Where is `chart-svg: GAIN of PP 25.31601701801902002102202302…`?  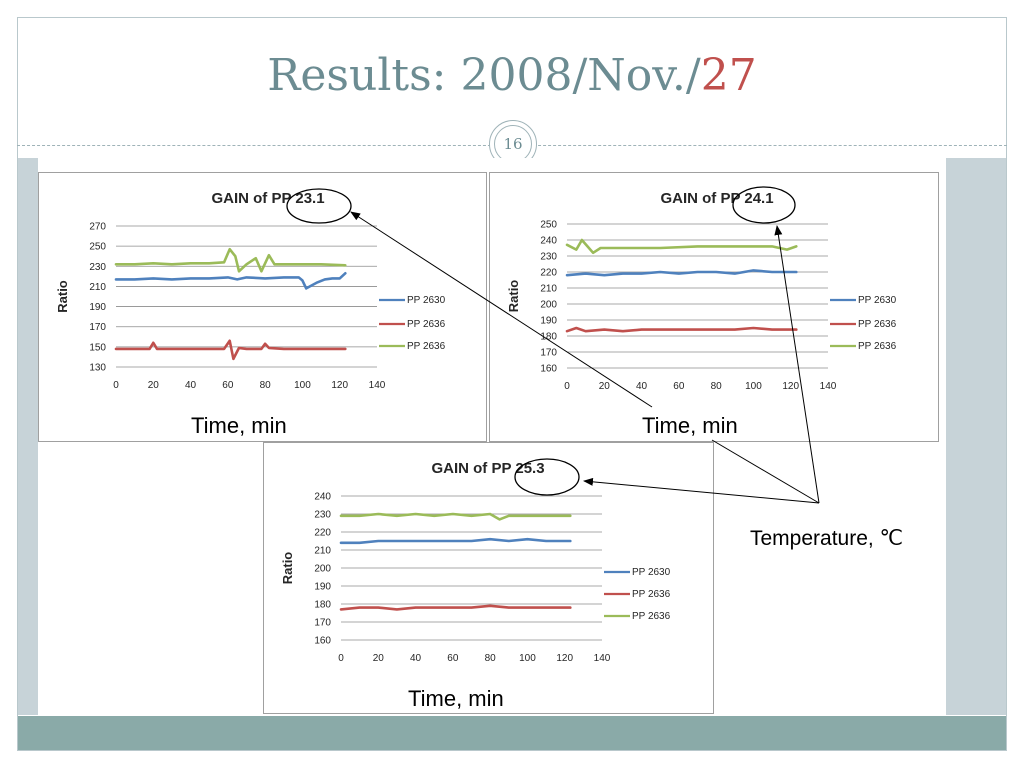 chart-svg: GAIN of PP 25.31601701801902002102202302… is located at coordinates (475, 562).